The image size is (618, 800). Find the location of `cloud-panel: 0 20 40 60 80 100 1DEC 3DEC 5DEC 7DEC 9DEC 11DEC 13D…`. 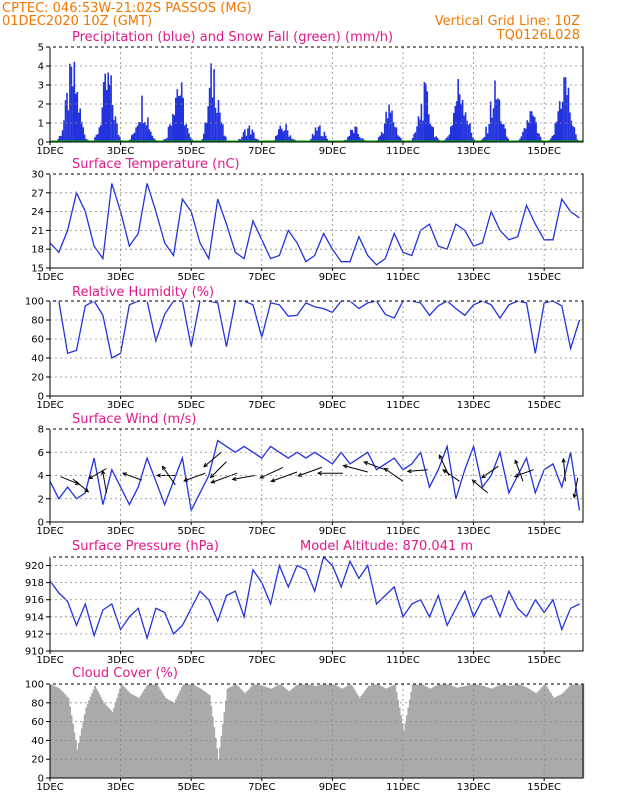

cloud-panel: 0 20 40 60 80 100 1DEC 3DEC 5DEC 7DEC 9DEC 11DEC 13D… is located at coordinates (305, 736).